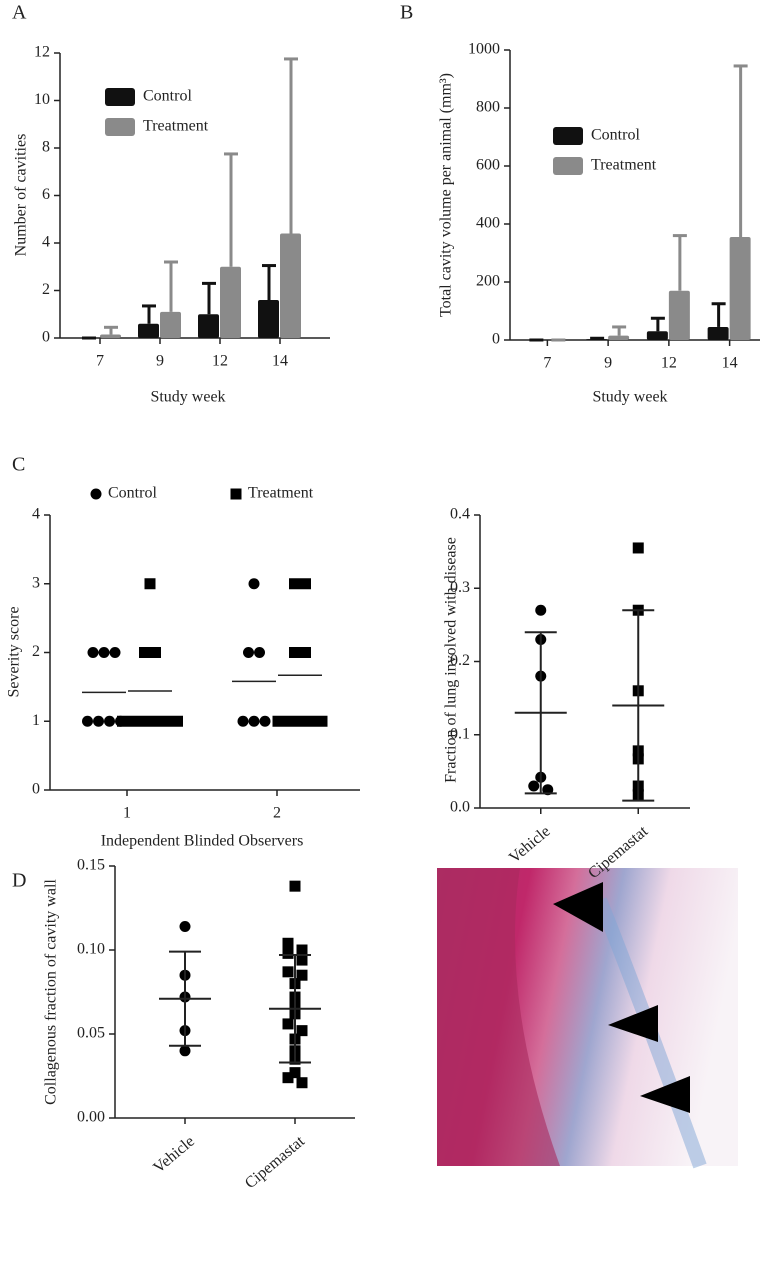  Describe the element at coordinates (488, 281) in the screenshot. I see `y-tick-label: 200` at that location.